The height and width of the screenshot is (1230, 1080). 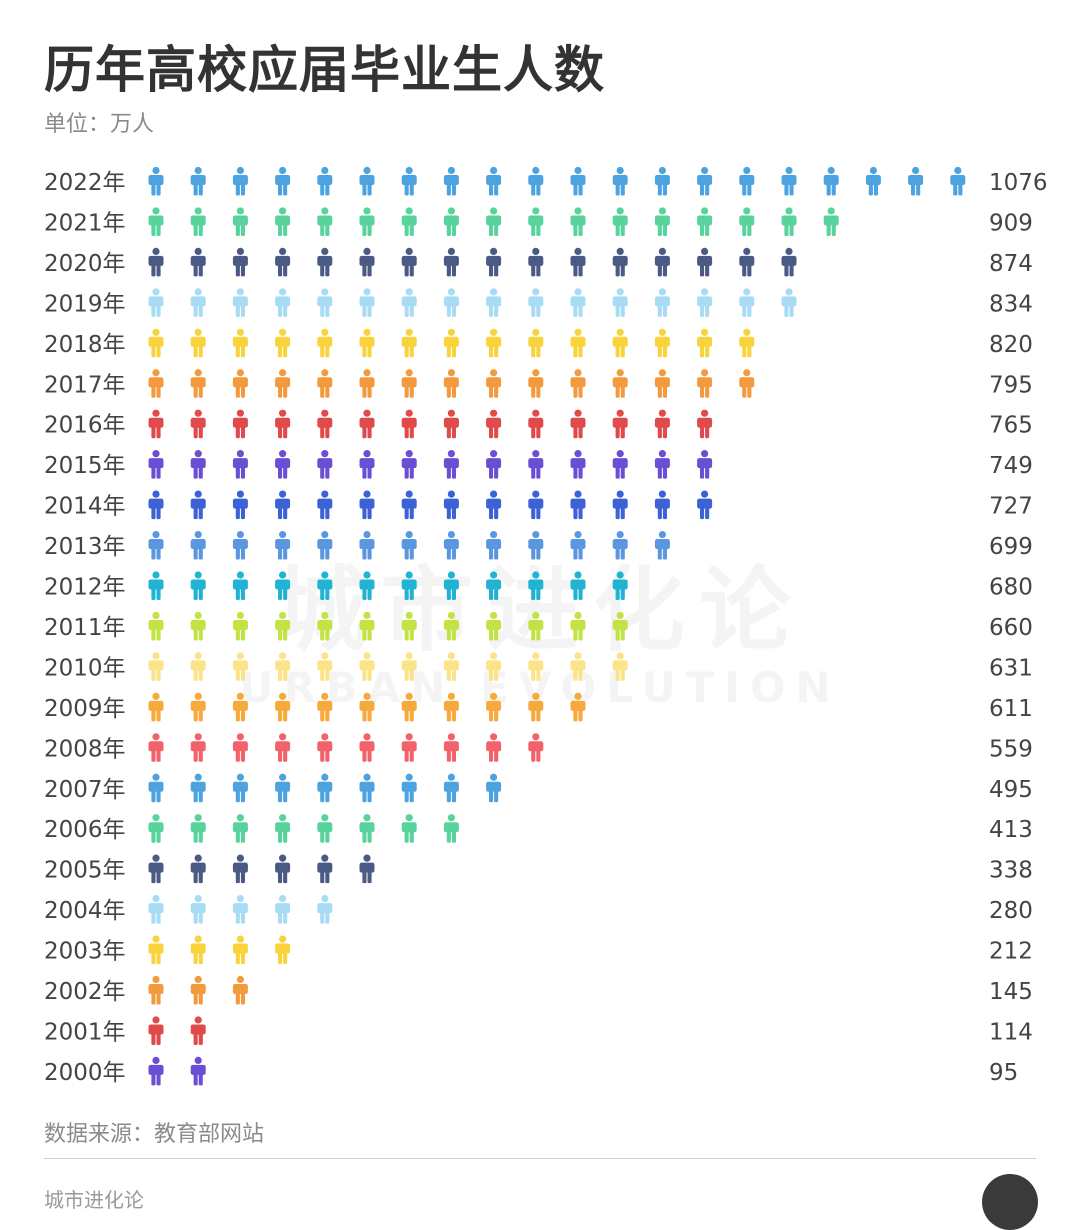 What do you see at coordinates (1011, 547) in the screenshot?
I see `value-label: 699` at bounding box center [1011, 547].